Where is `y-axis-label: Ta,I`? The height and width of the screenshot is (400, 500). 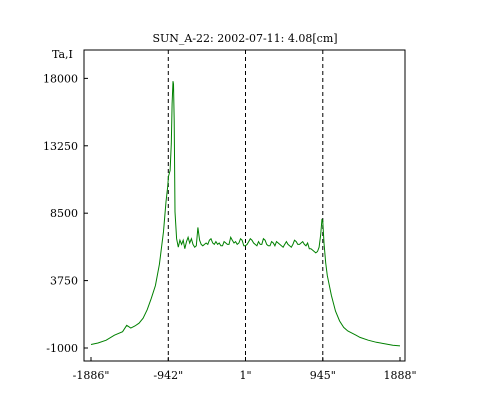
y-axis-label: Ta,I is located at coordinates (62, 54).